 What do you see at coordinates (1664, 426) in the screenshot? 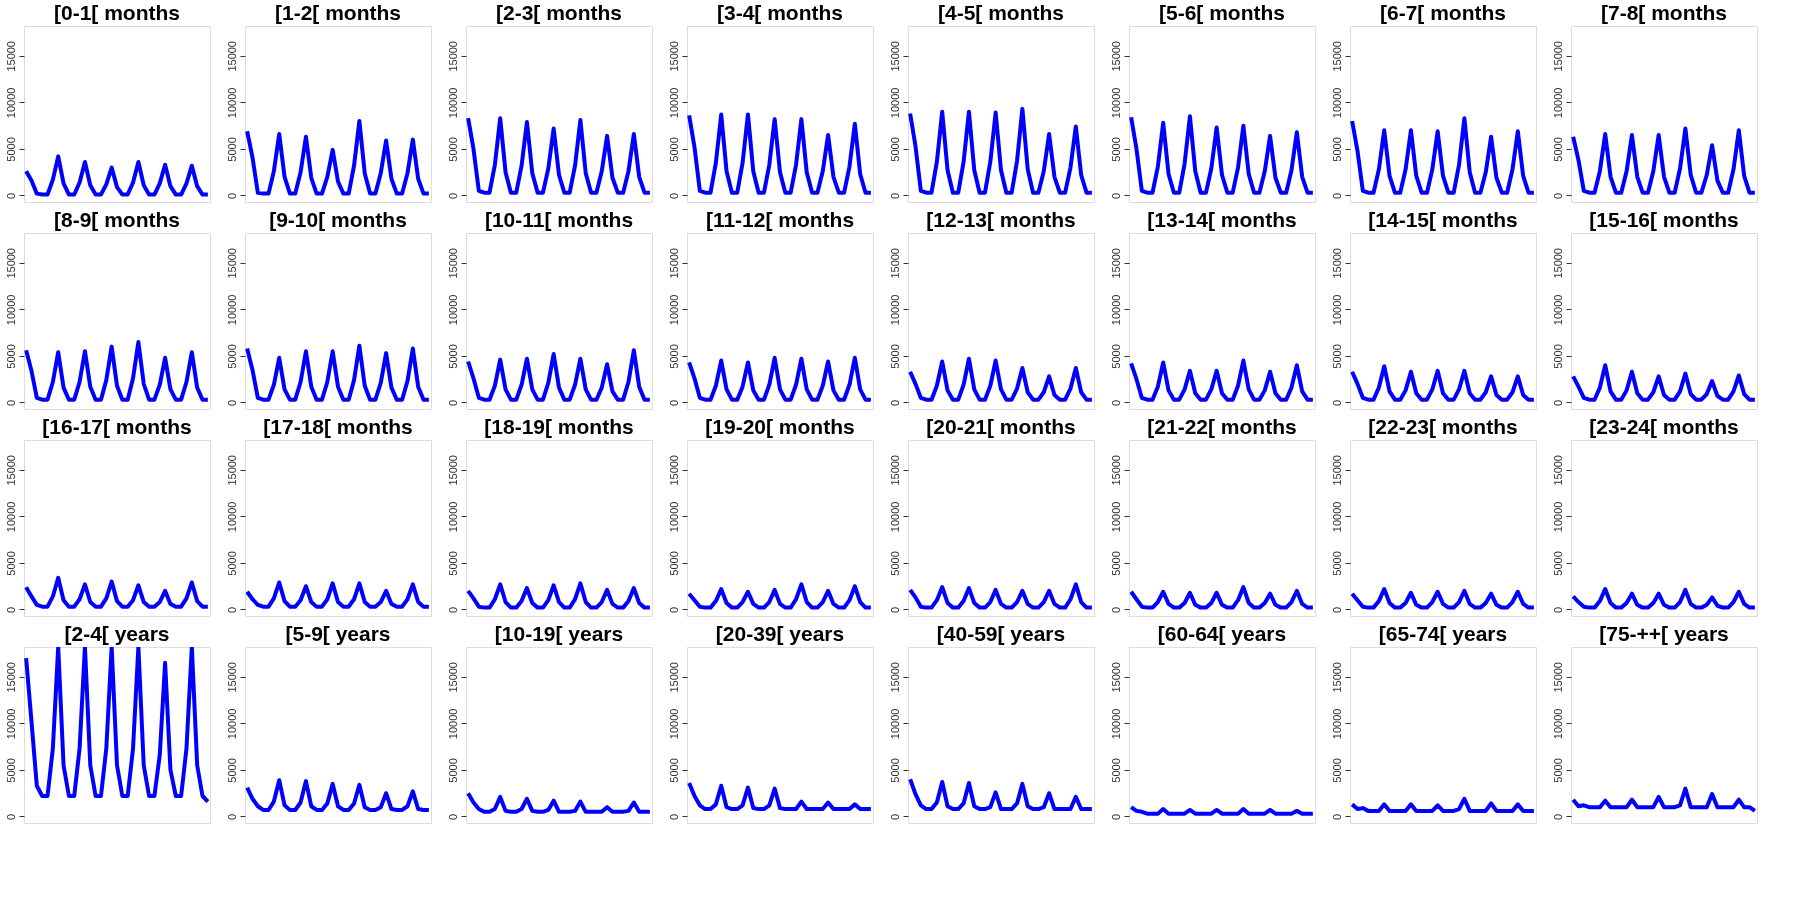
I see `chart-title: [23-24[ months` at bounding box center [1664, 426].